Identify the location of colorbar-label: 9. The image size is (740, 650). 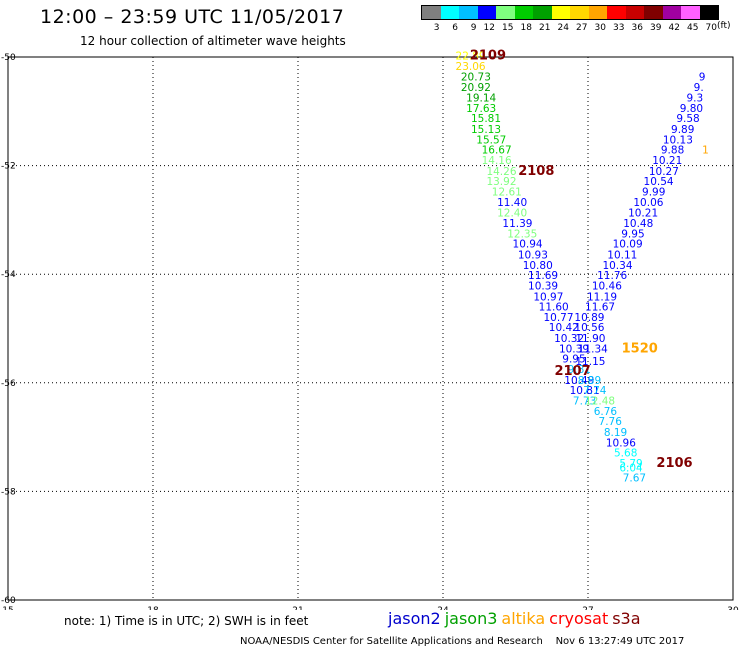
(473, 28).